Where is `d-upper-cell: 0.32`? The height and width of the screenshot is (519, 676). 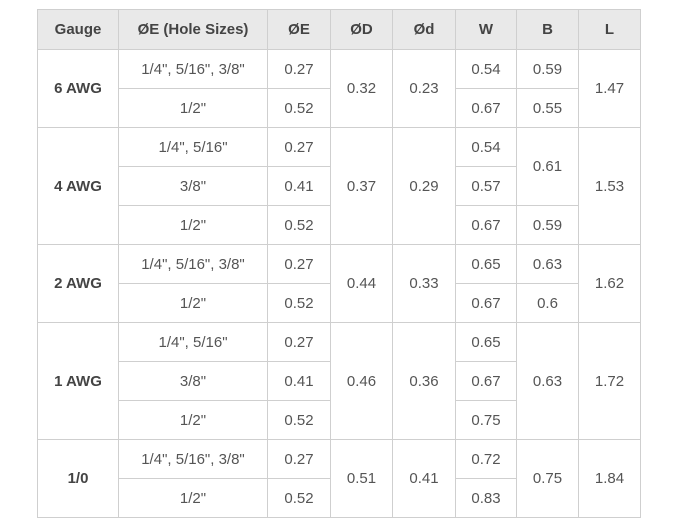
d-upper-cell: 0.32 is located at coordinates (361, 88).